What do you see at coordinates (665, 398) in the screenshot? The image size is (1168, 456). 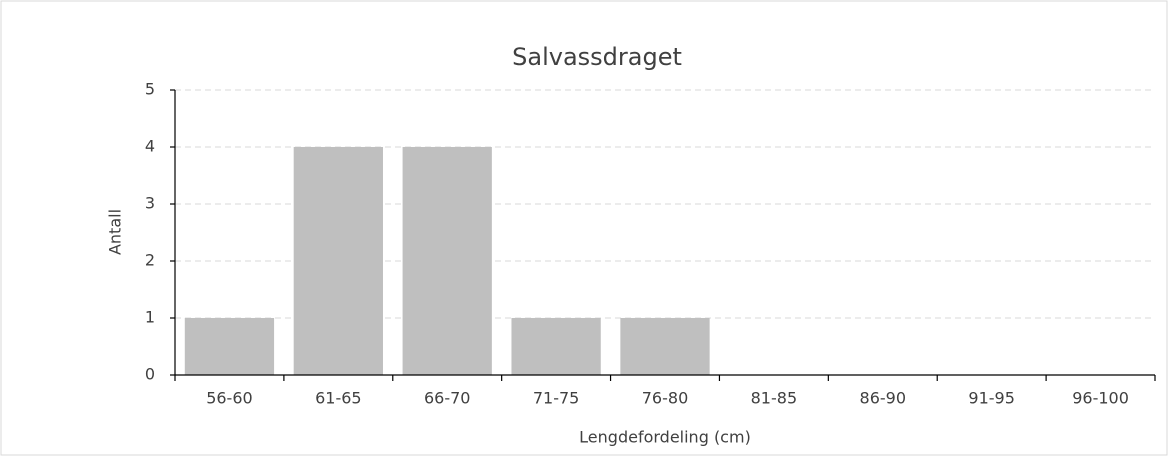 I see `x-tick-label: 76-80` at bounding box center [665, 398].